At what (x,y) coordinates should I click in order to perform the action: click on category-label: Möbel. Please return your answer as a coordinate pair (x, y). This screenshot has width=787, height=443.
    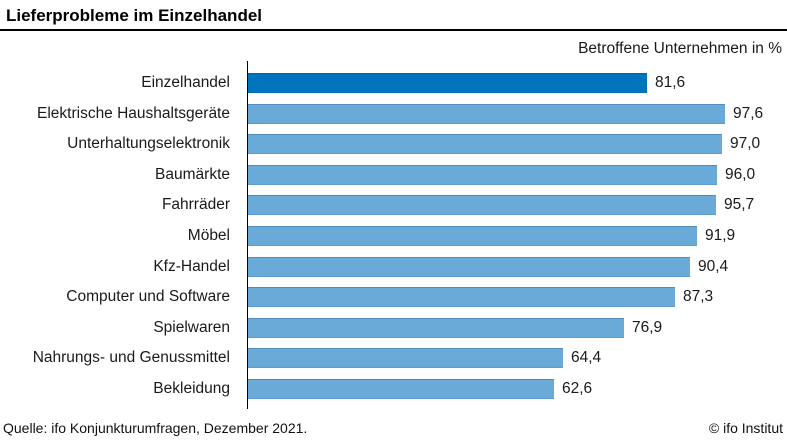
    Looking at the image, I should click on (208, 235).